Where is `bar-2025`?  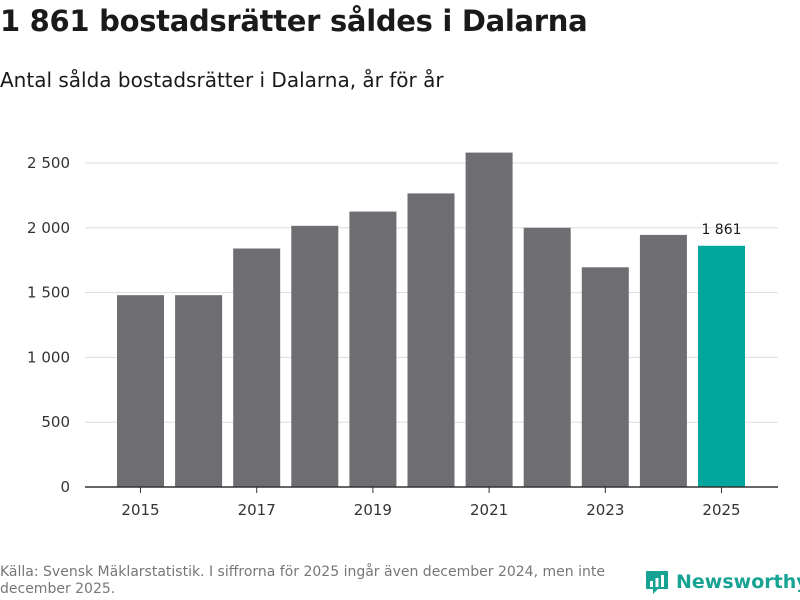 bar-2025 is located at coordinates (721, 366).